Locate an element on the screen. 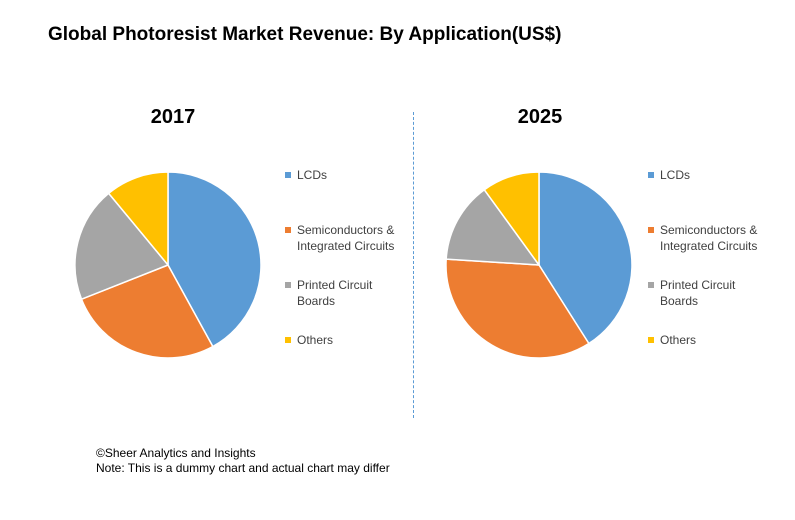 The image size is (795, 520). pie-slice-2017-others is located at coordinates (138, 218).